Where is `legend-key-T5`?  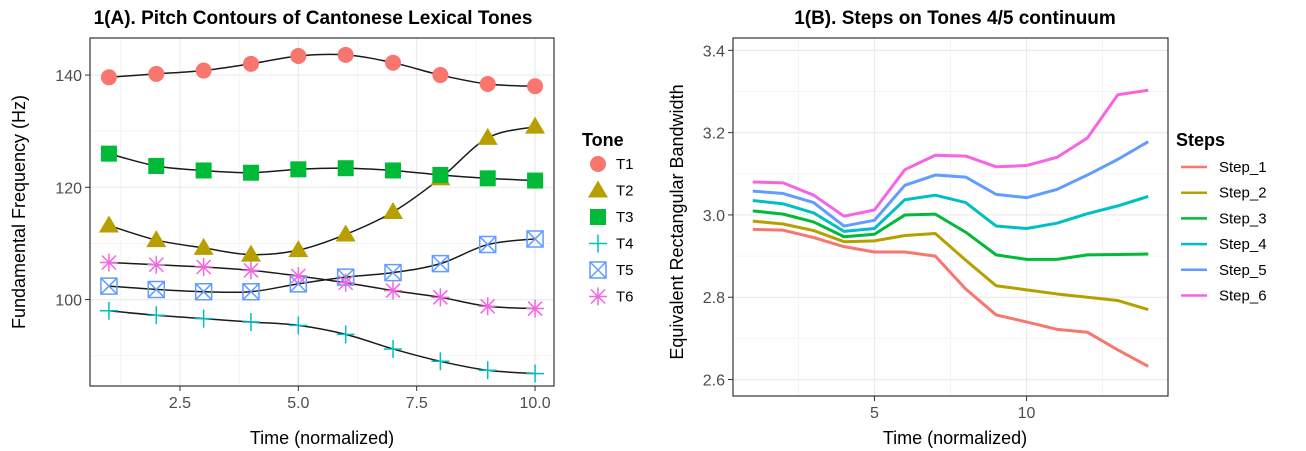
legend-key-T5 is located at coordinates (598, 270).